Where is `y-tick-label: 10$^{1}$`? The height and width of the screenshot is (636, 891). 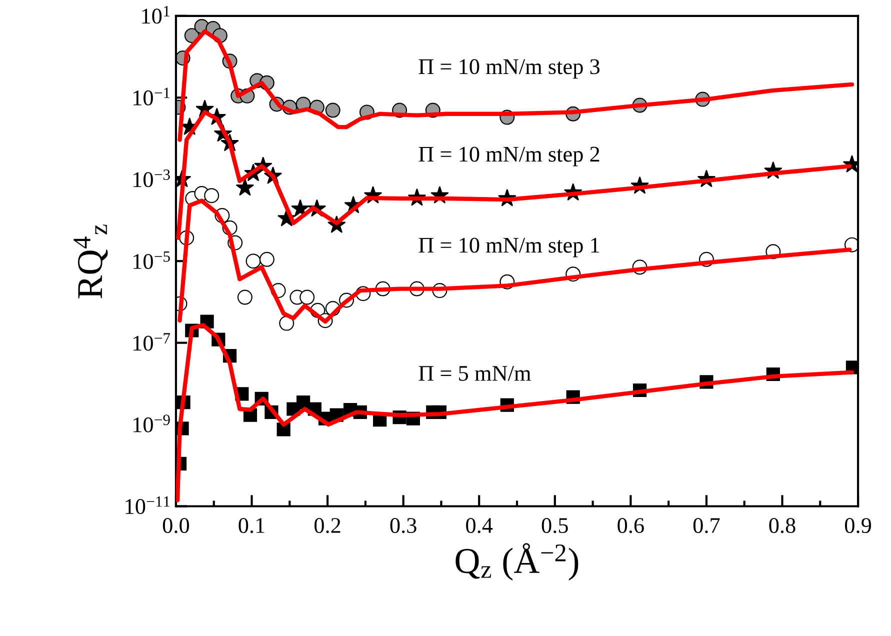 y-tick-label: 10$^{1}$ is located at coordinates (156, 15).